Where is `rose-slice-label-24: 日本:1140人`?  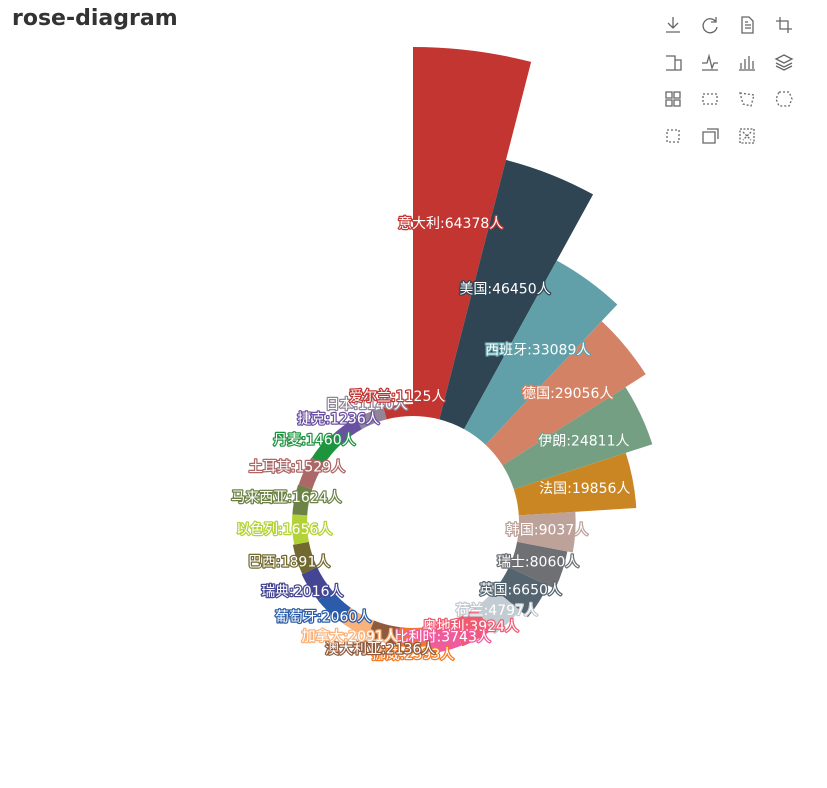
rose-slice-label-24: 日本:1140人 is located at coordinates (366, 405).